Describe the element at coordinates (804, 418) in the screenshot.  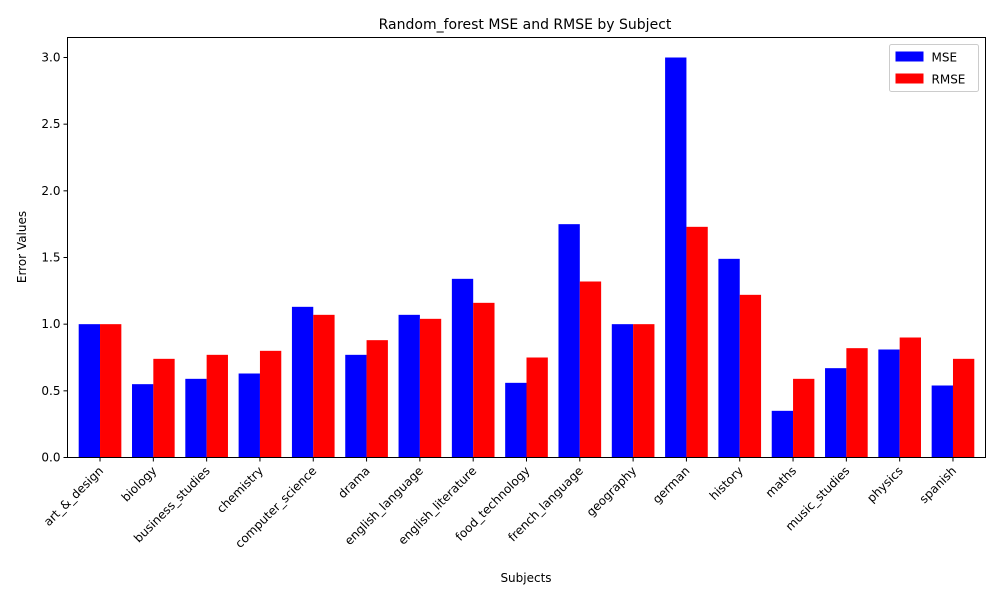
I see `bar-rmse-maths` at that location.